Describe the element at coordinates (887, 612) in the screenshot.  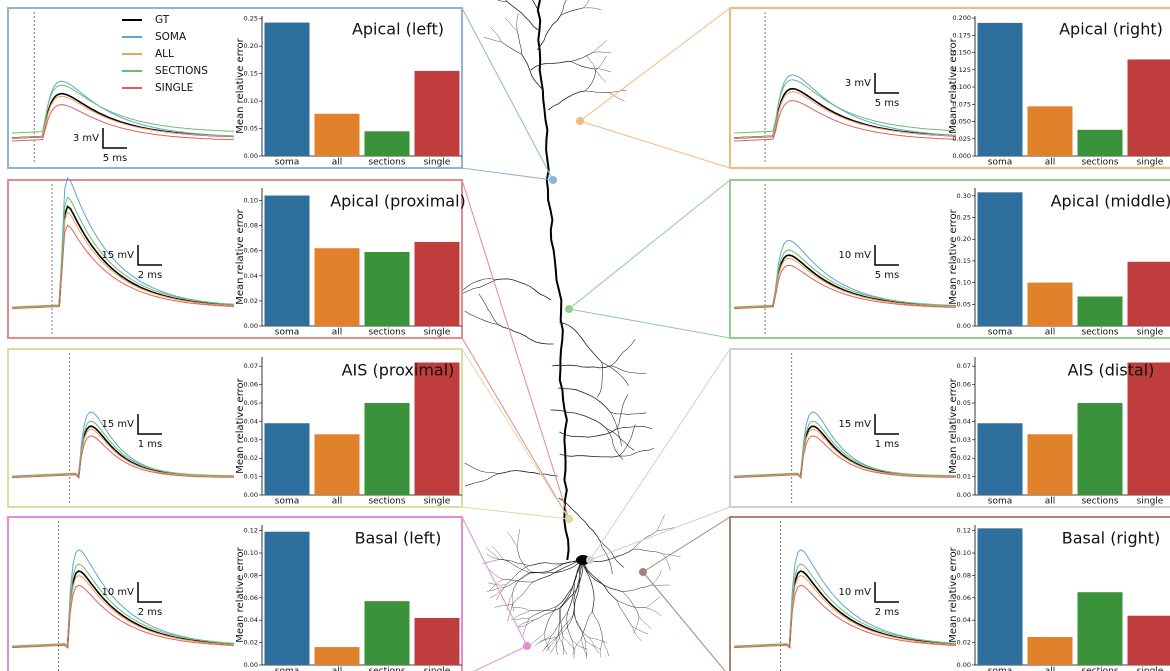
I see `scale-time: 2 ms` at that location.